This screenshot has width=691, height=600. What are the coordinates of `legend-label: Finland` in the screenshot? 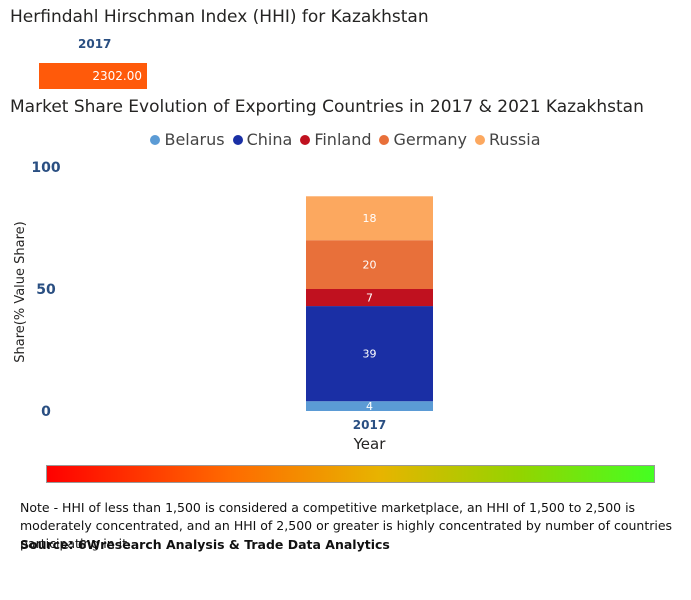 It's located at (343, 139).